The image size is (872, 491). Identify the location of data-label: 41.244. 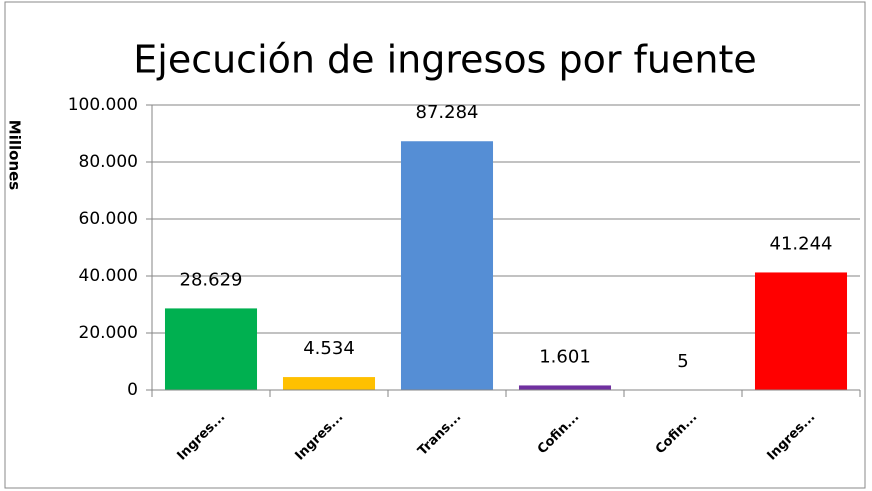
(801, 243).